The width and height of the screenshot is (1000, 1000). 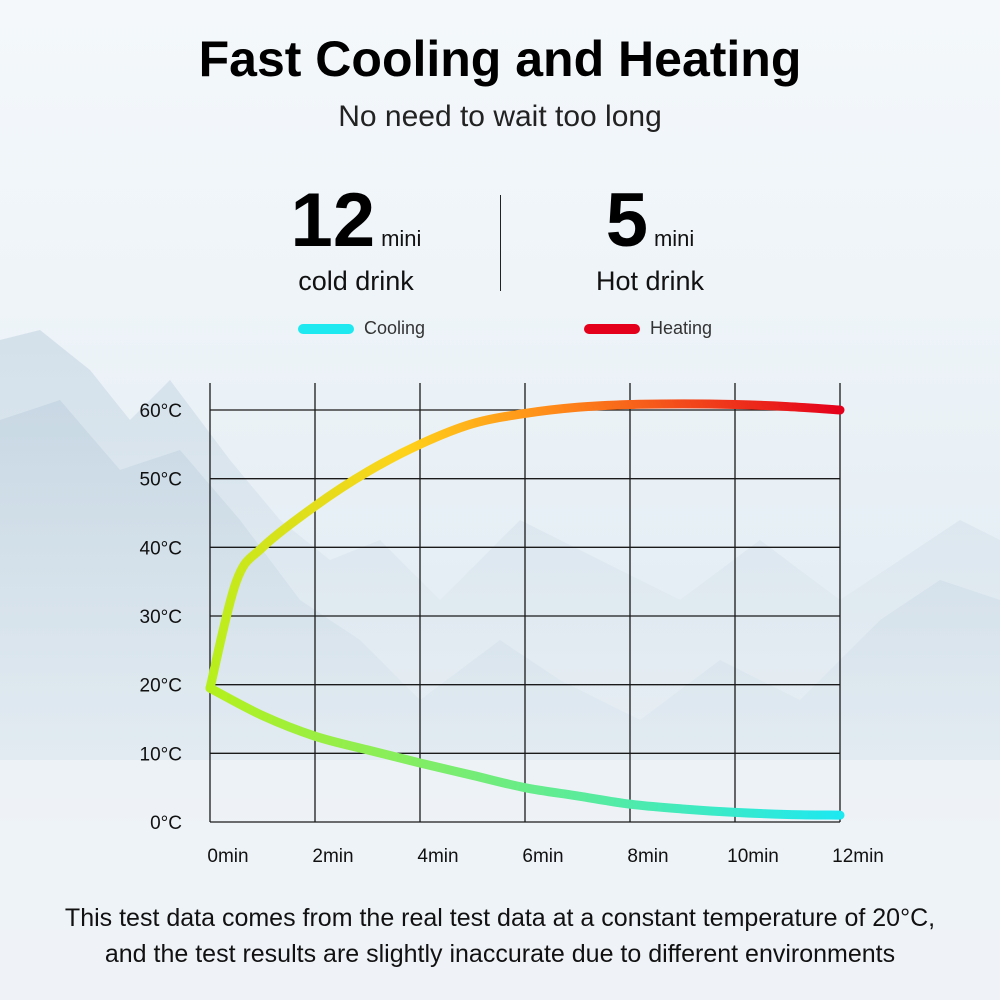 I want to click on stat-hot-unit: mini, so click(x=674, y=238).